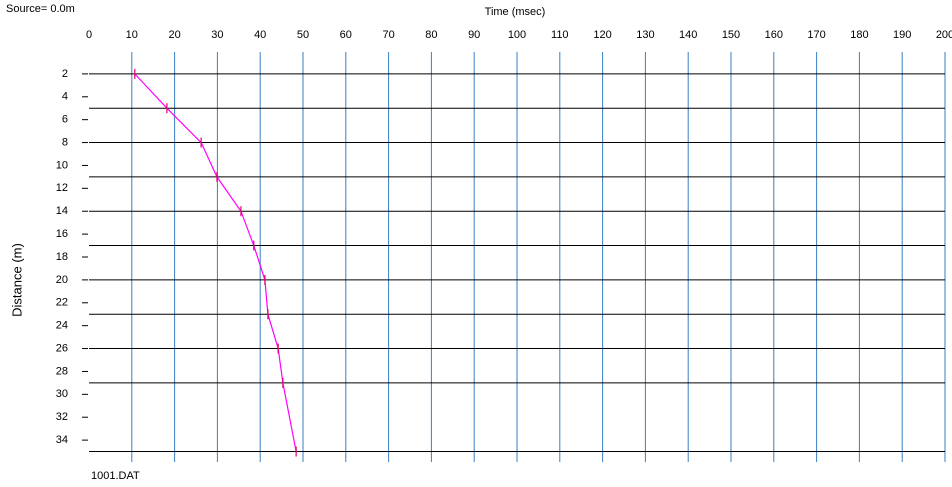  Describe the element at coordinates (65, 74) in the screenshot. I see `y-tick-label: 2` at that location.